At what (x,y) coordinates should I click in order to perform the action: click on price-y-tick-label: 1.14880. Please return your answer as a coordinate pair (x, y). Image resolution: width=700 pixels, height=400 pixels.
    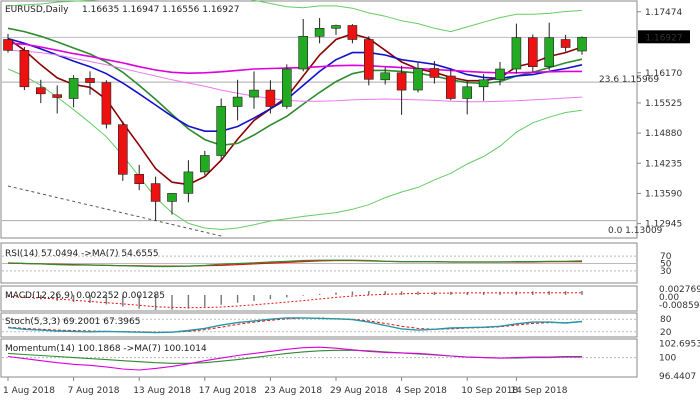
    Looking at the image, I should click on (663, 134).